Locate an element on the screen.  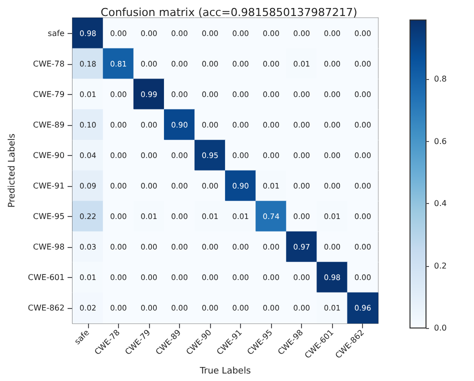
y-tick-label: CWE-89 is located at coordinates (48, 125).